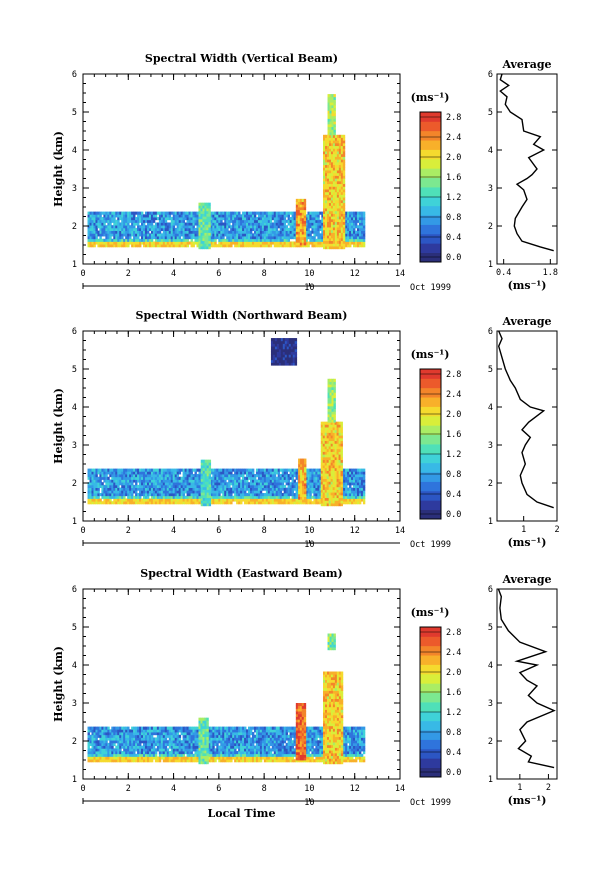  I want to click on y-tick-label: 6, so click(74, 75).